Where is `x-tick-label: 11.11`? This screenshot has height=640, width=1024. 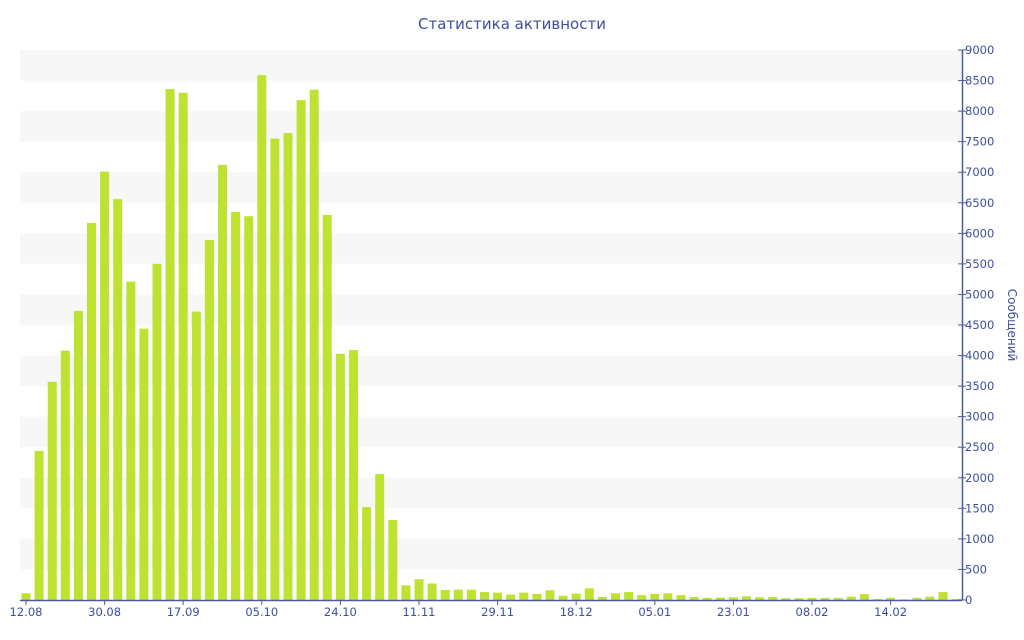 x-tick-label: 11.11 is located at coordinates (419, 612).